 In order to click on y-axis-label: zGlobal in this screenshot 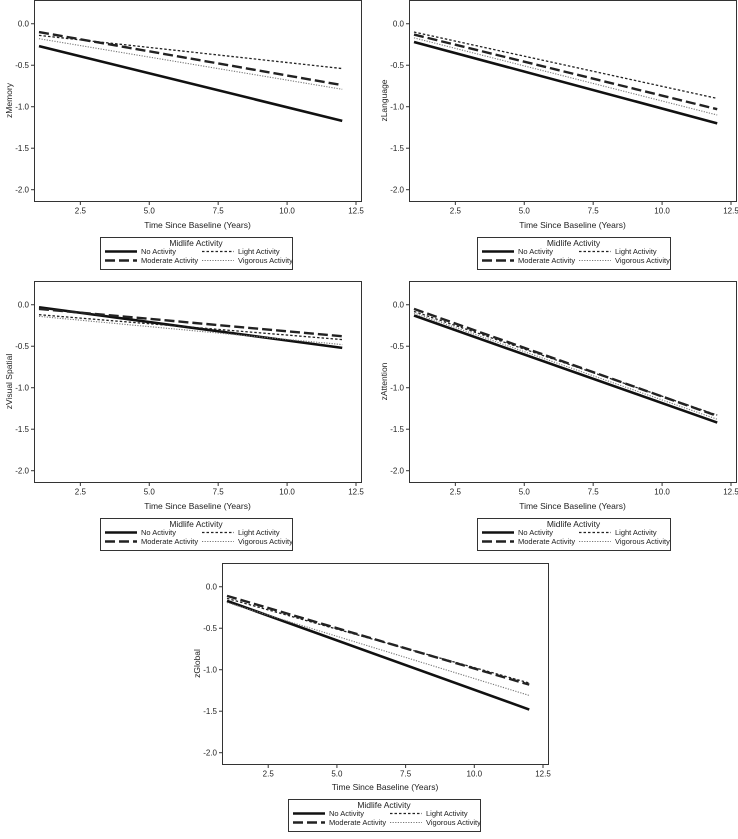, I will do `click(197, 663)`.